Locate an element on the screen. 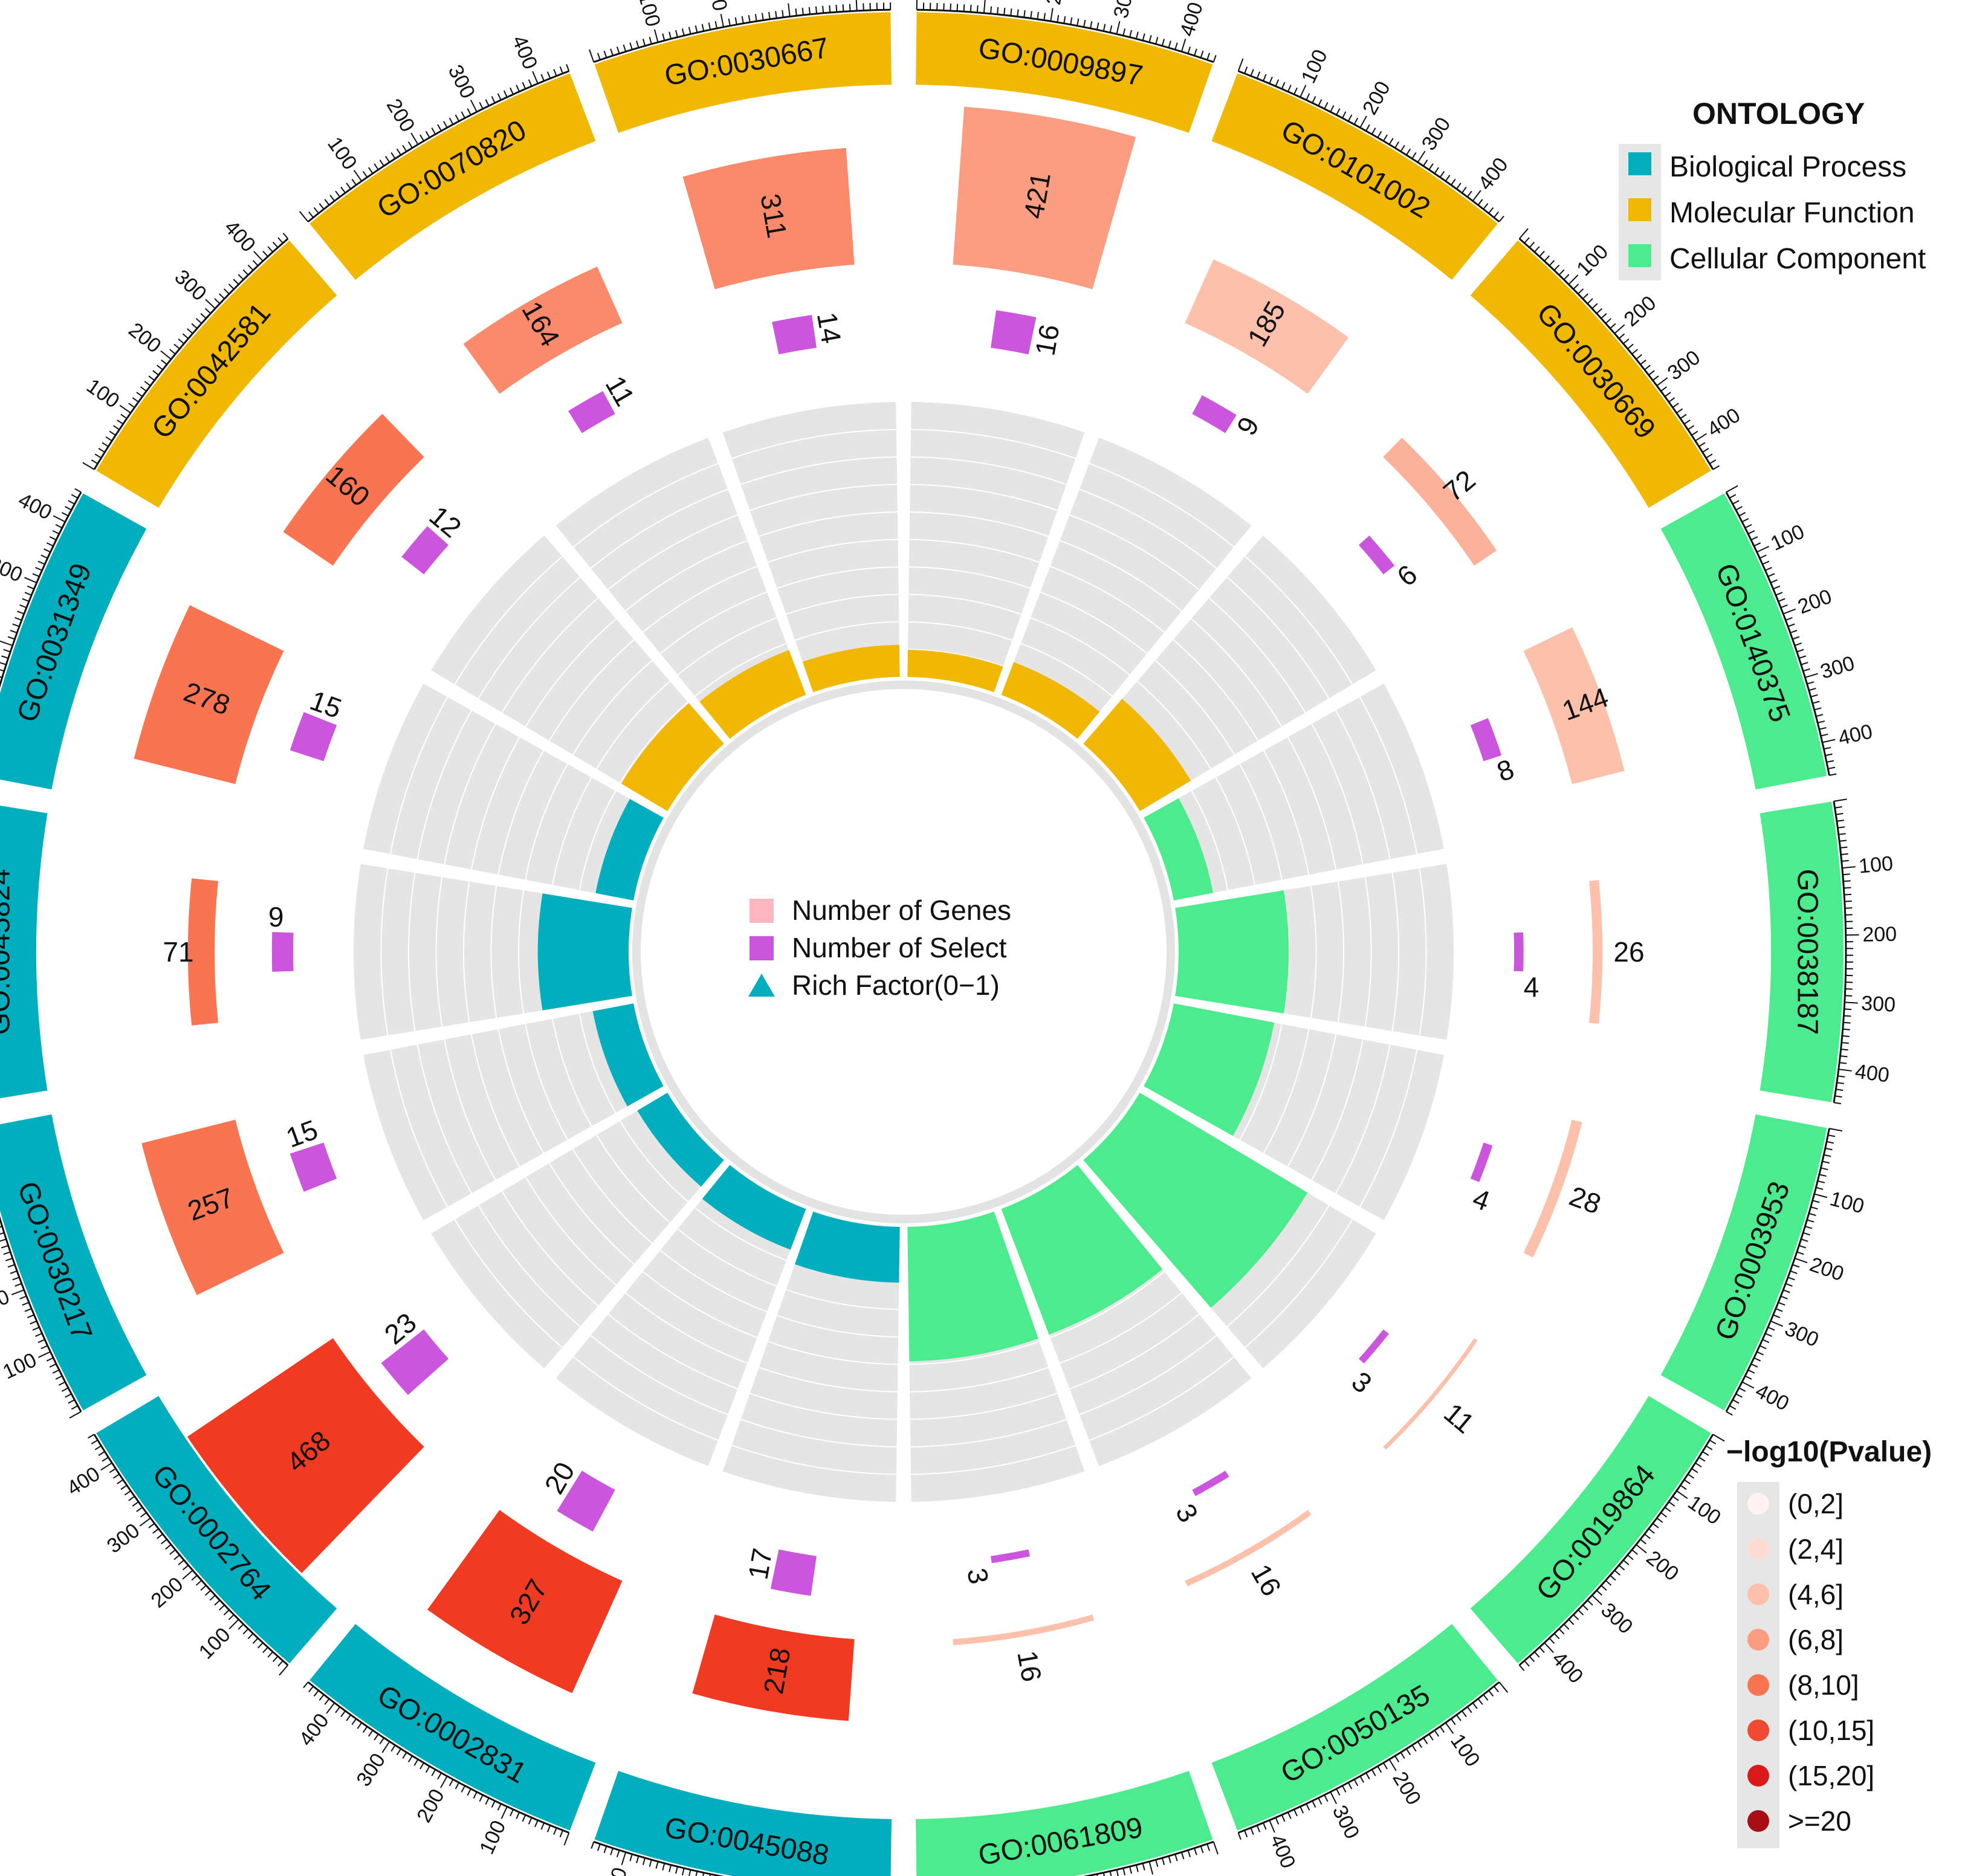 Image resolution: width=1962 pixels, height=1876 pixels. select-label-go-0045088: 17 is located at coordinates (760, 1564).